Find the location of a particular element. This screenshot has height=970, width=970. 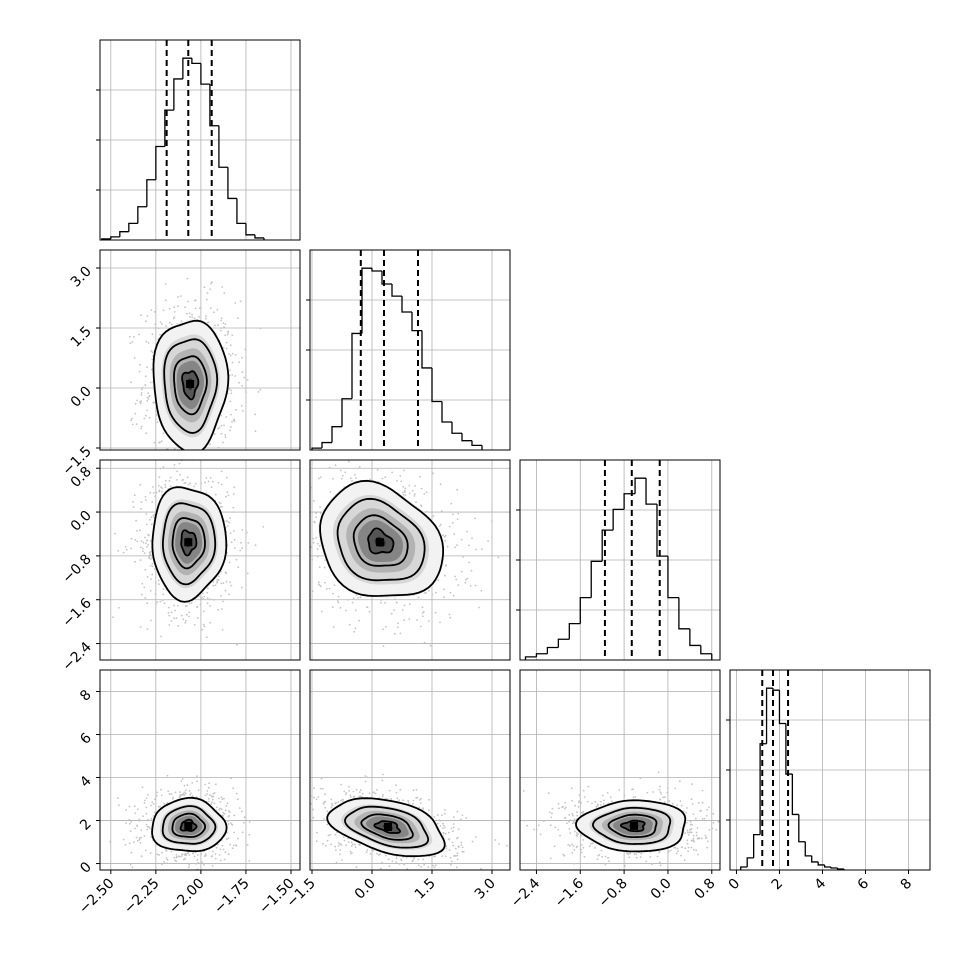

panel-content is located at coordinates (410, 779).